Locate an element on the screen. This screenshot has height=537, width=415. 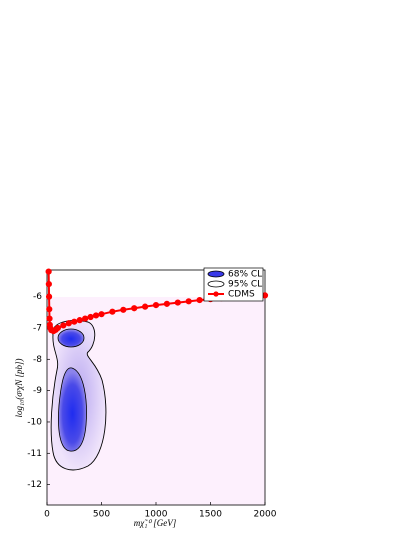
y-tick-label: -11 is located at coordinates (34, 454).